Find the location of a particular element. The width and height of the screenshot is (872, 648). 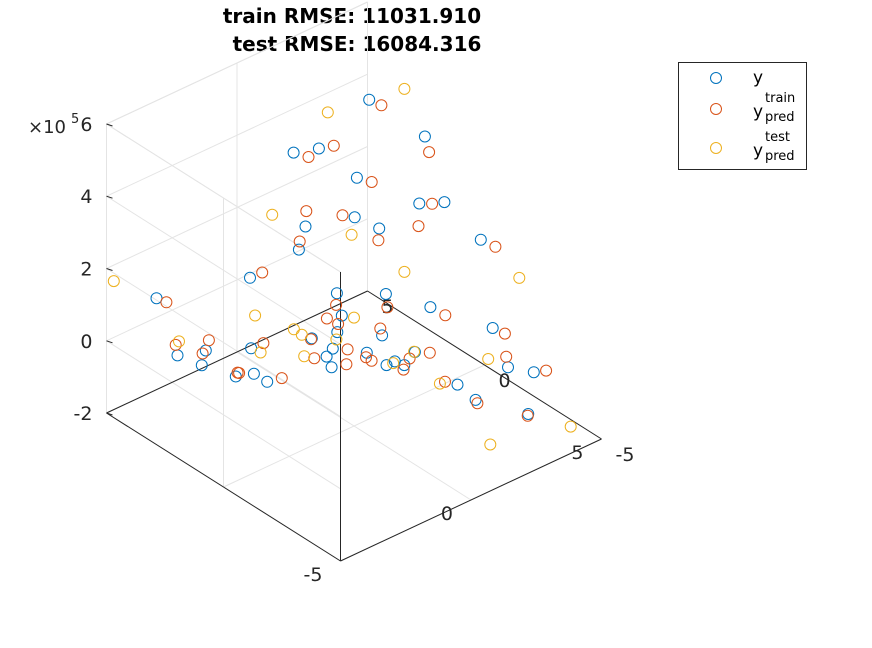

legend-sup-1: train is located at coordinates (780, 98).